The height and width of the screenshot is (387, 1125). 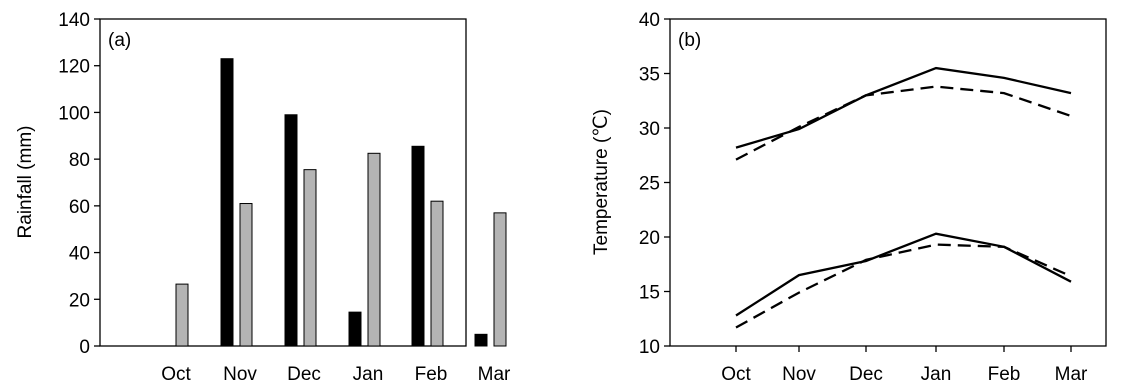 I want to click on y-axis-title: Temperature (℃), so click(x=601, y=182).